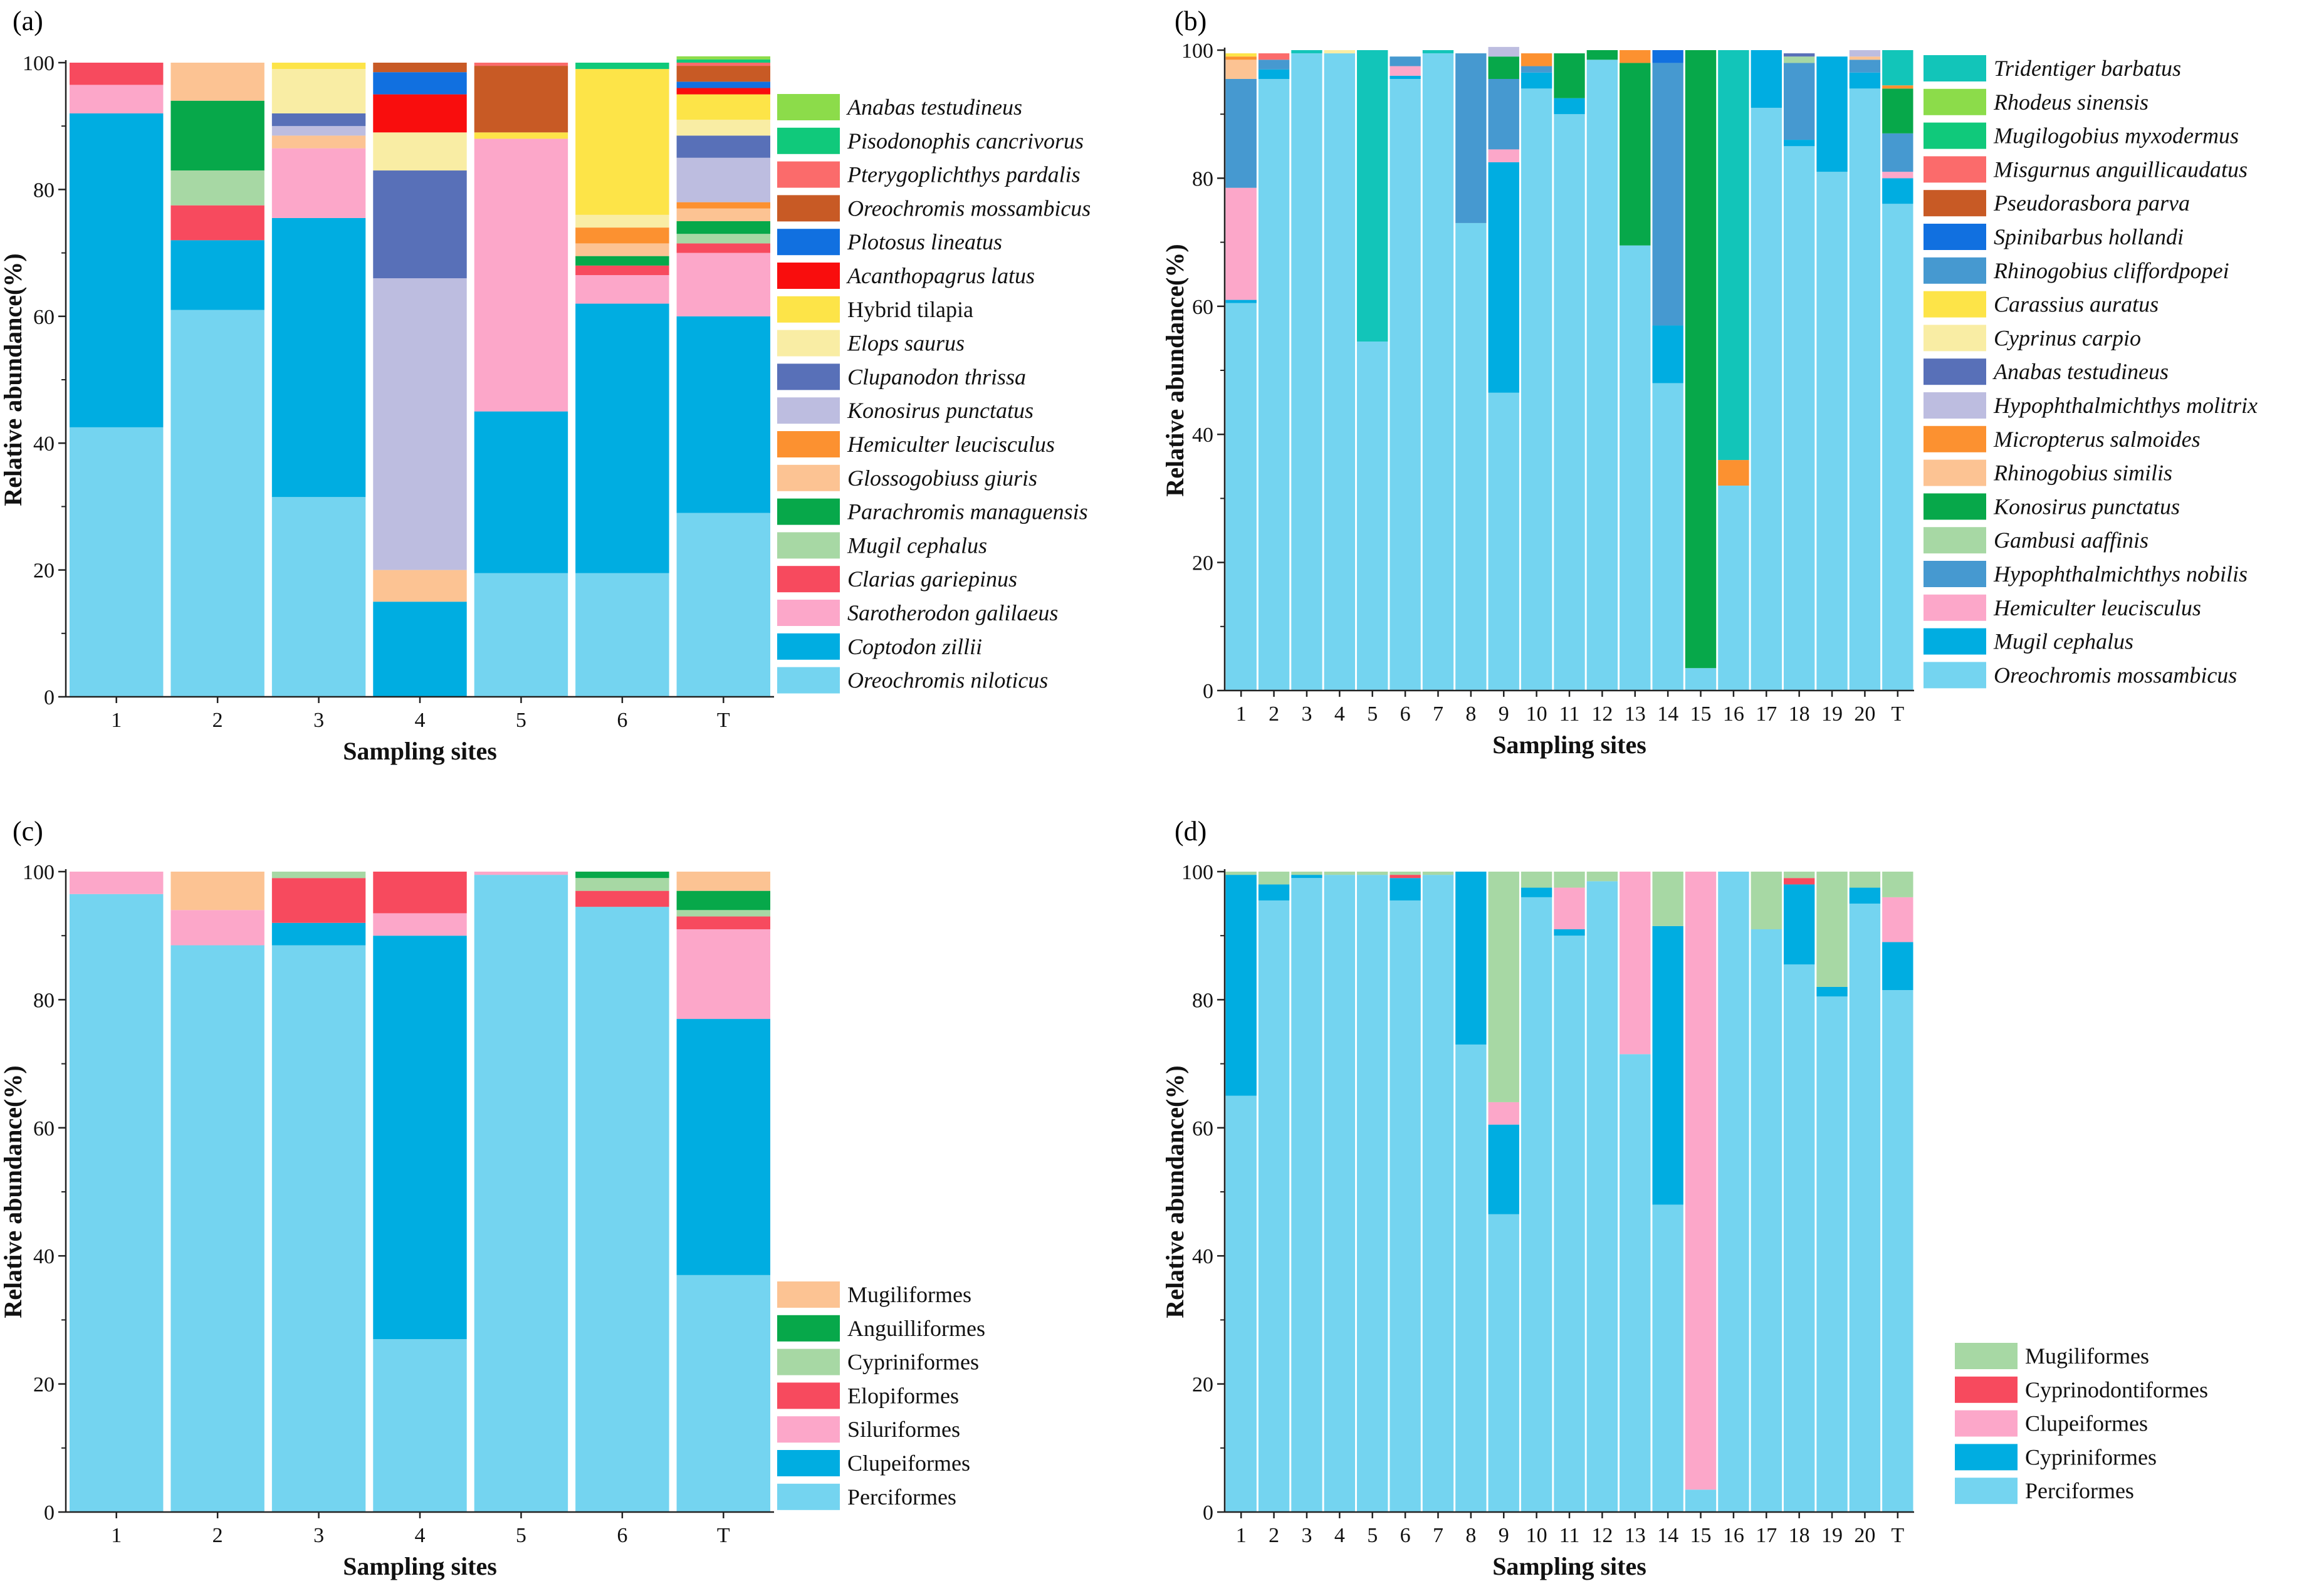  Describe the element at coordinates (1274, 384) in the screenshot. I see `bar-segment-b-site-2-s0` at that location.